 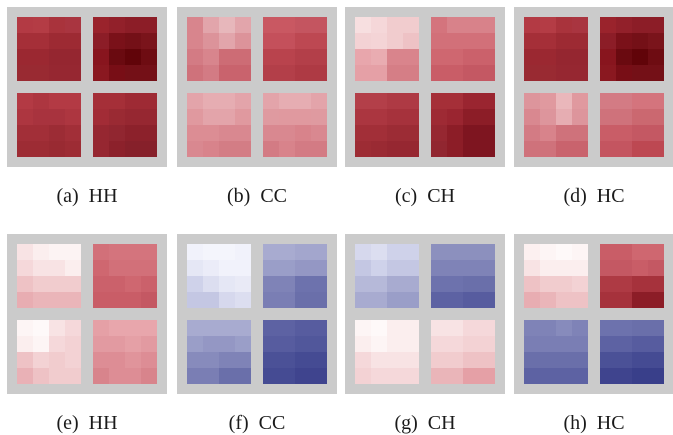 What do you see at coordinates (257, 196) in the screenshot?
I see `panel-caption: (b) CC` at bounding box center [257, 196].